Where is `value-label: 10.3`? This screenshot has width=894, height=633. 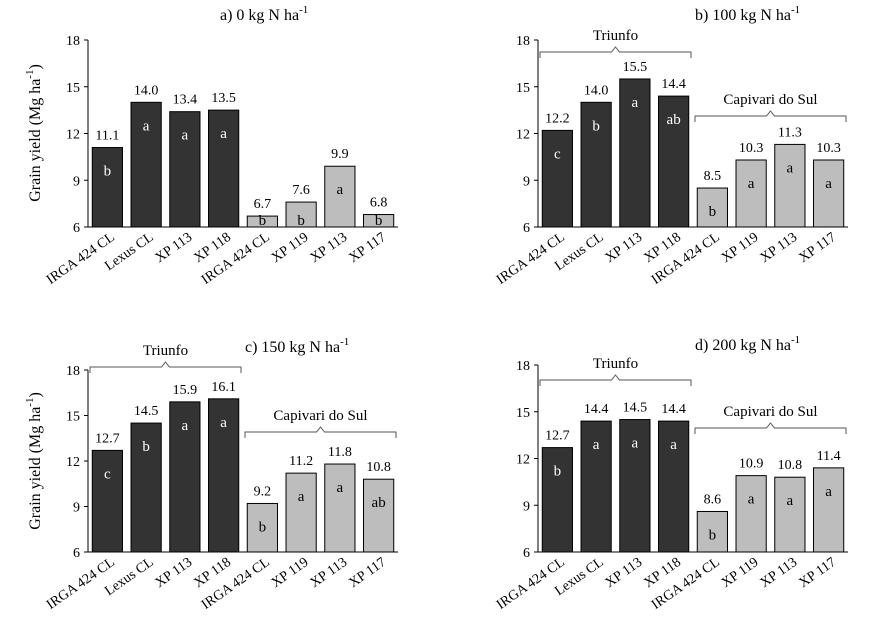
value-label: 10.3 is located at coordinates (751, 148).